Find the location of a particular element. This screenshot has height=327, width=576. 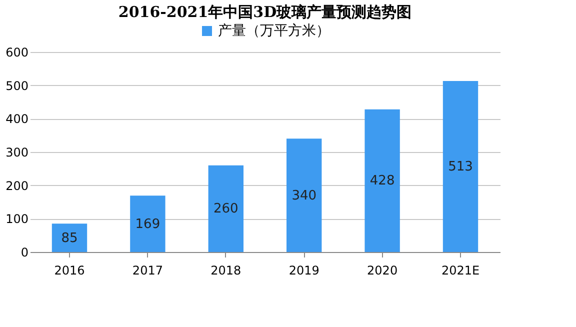

x-tick-label: 2019 is located at coordinates (304, 271).